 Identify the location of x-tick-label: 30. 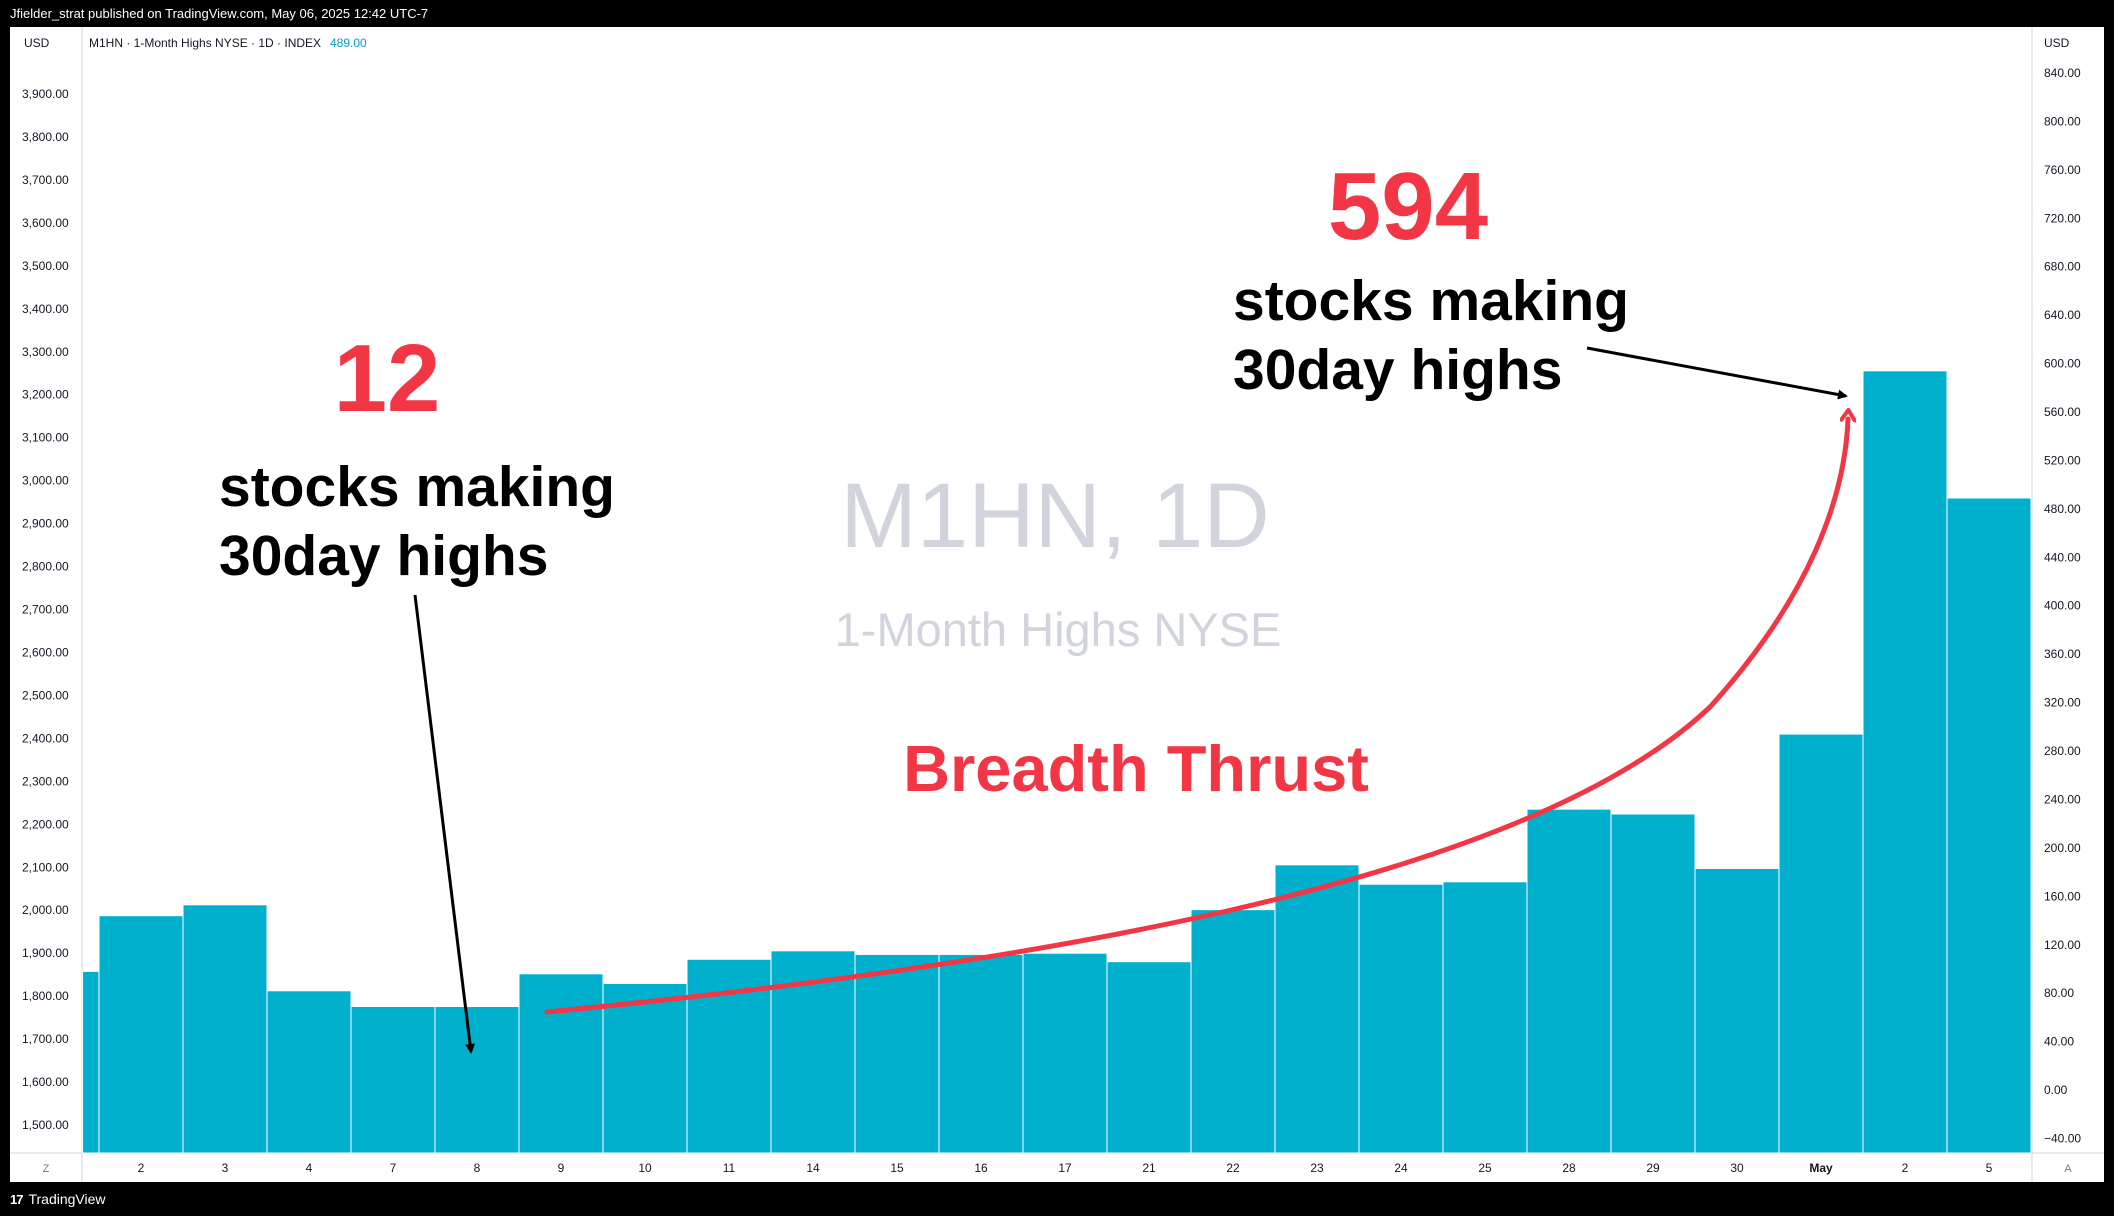
(1737, 1168).